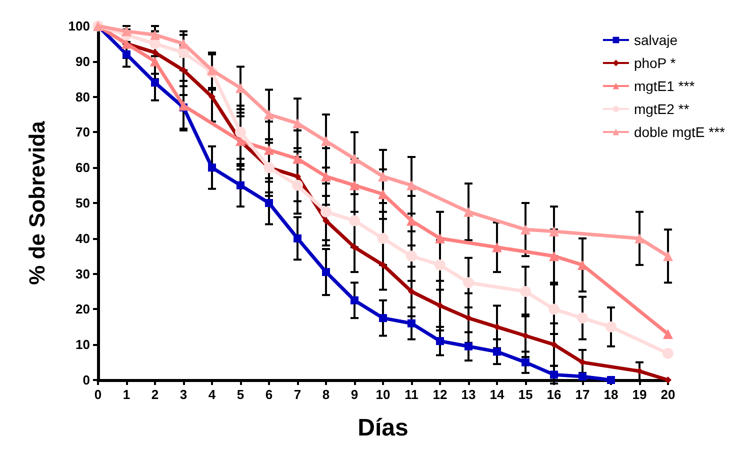 The height and width of the screenshot is (456, 746). Describe the element at coordinates (184, 394) in the screenshot. I see `x-tick-label: 3` at that location.